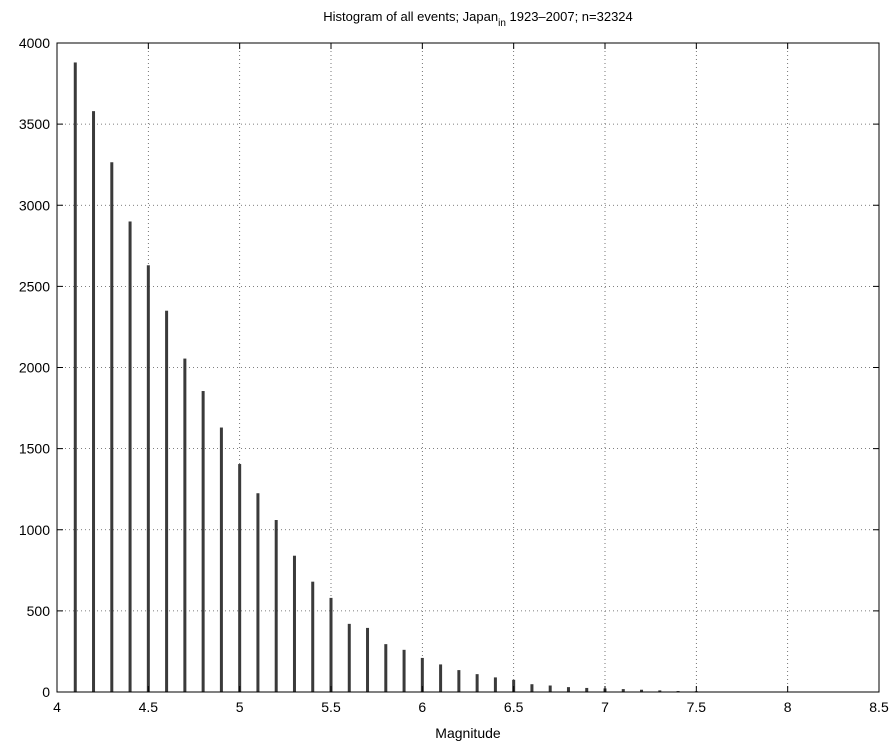  I want to click on x-tick-label: 8, so click(788, 707).